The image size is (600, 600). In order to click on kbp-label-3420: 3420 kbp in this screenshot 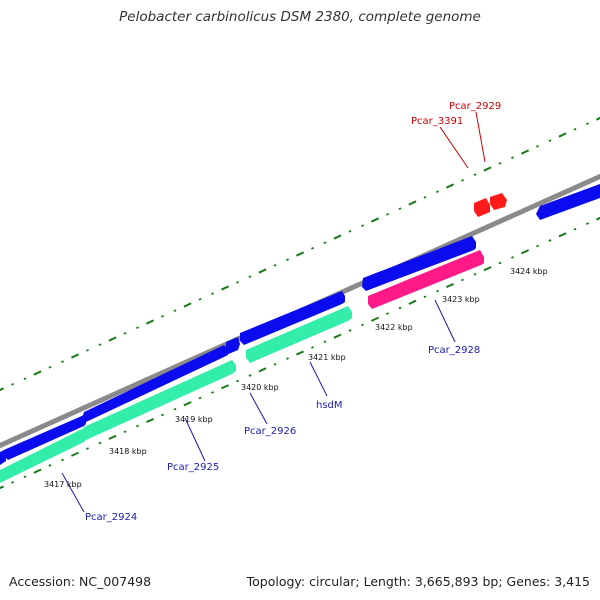, I will do `click(260, 387)`.